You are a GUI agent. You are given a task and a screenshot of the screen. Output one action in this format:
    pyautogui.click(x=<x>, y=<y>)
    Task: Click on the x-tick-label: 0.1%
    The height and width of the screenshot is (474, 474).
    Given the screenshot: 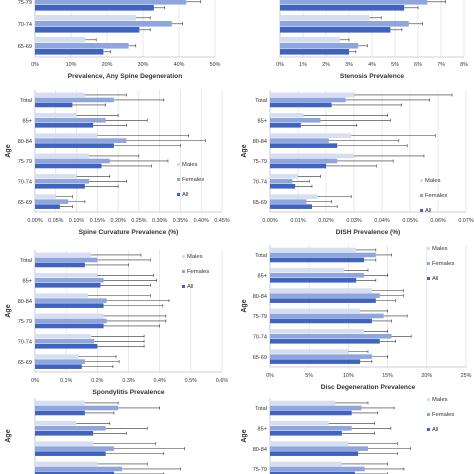 What is the action you would take?
    pyautogui.click(x=66, y=381)
    